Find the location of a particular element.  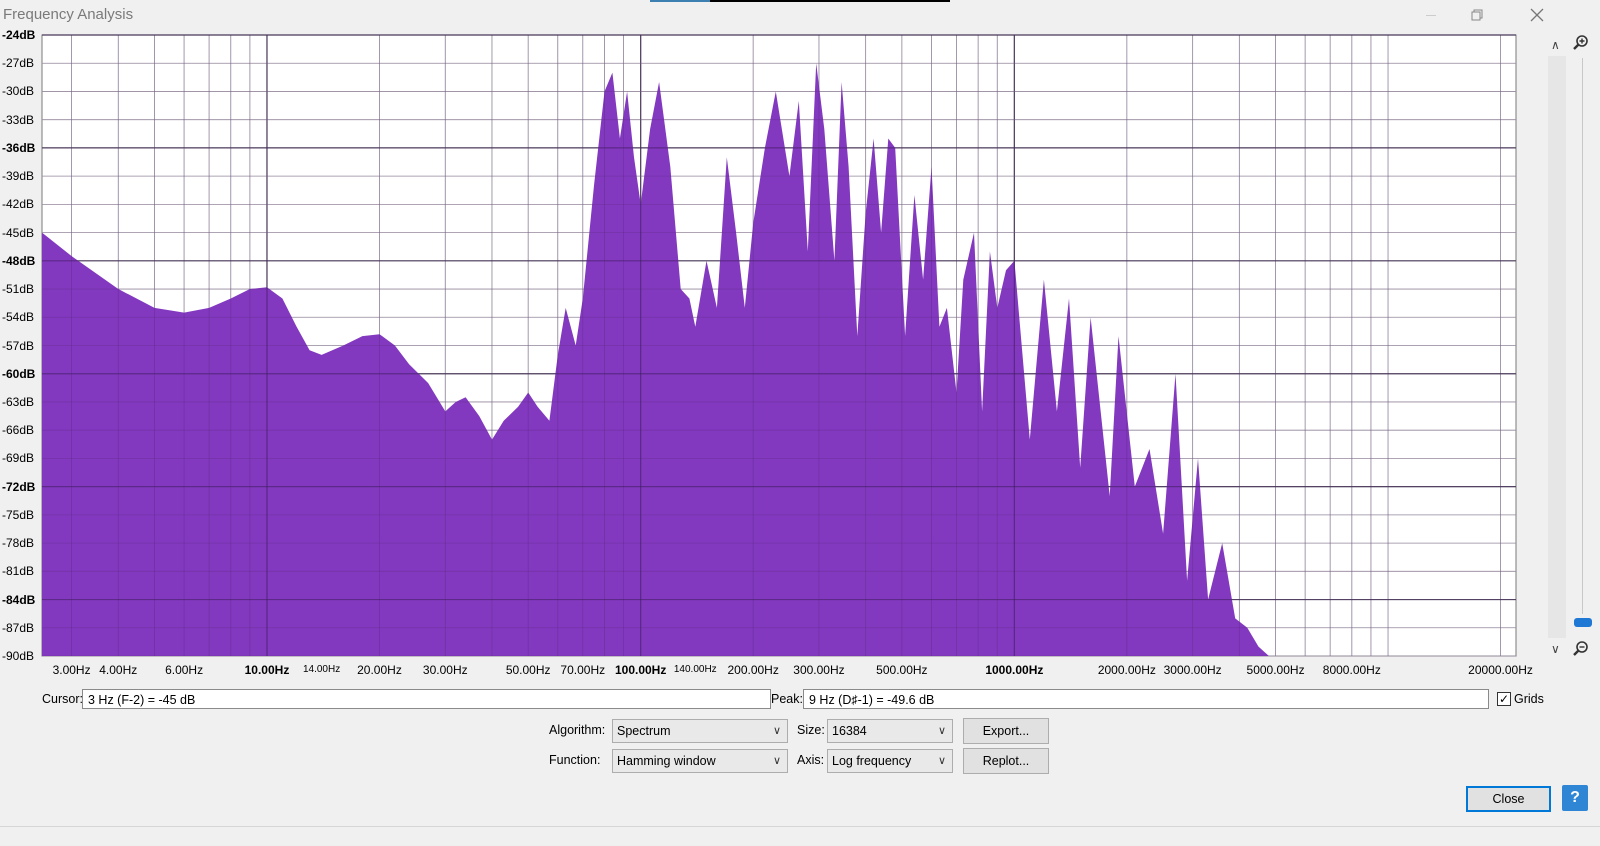

scroll-down-icon: ∨ is located at coordinates (1555, 649).